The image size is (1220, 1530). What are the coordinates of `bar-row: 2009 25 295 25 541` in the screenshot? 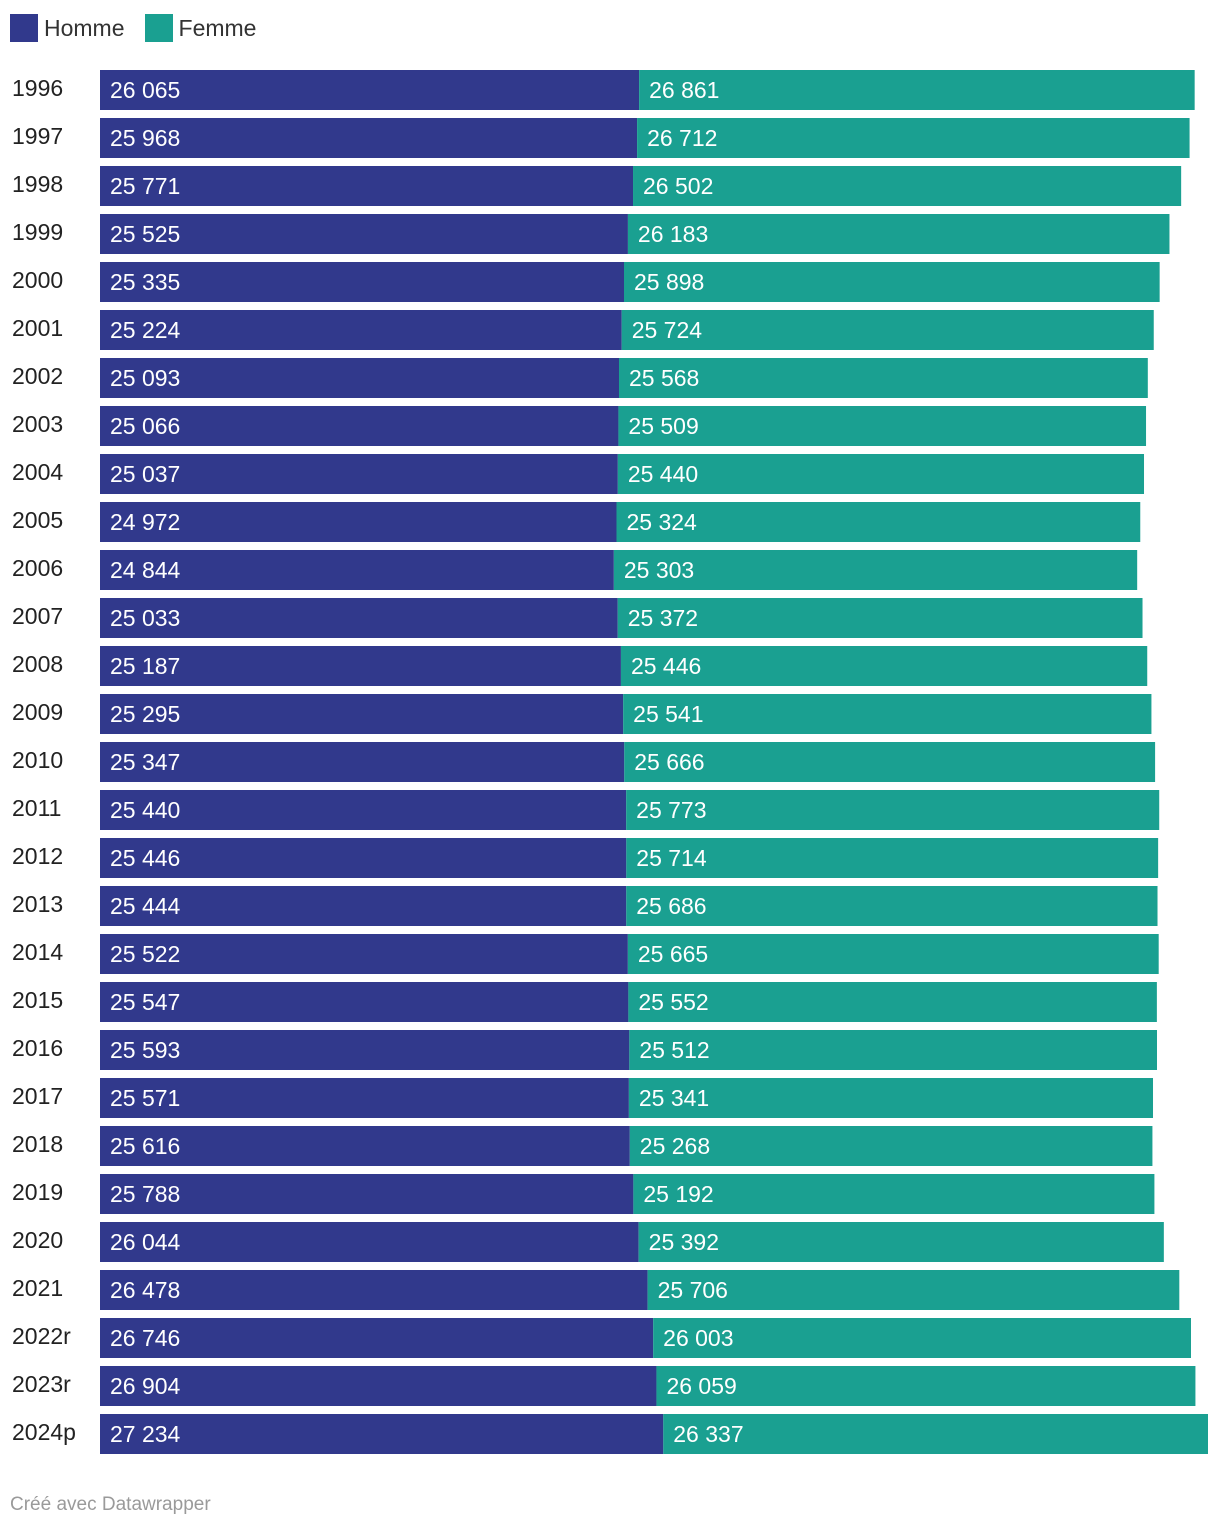 It's located at (582, 714).